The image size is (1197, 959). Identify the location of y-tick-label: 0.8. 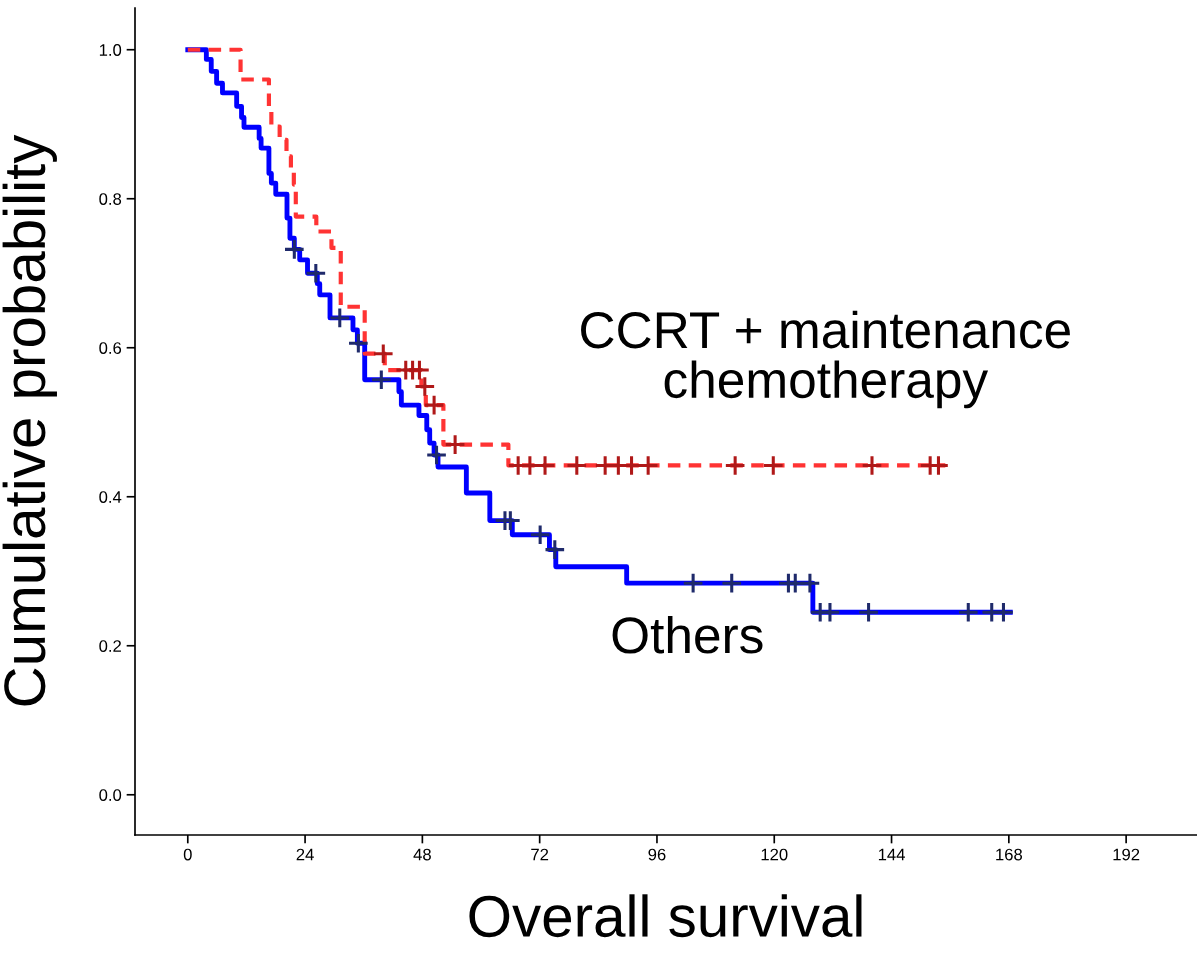
(110, 199).